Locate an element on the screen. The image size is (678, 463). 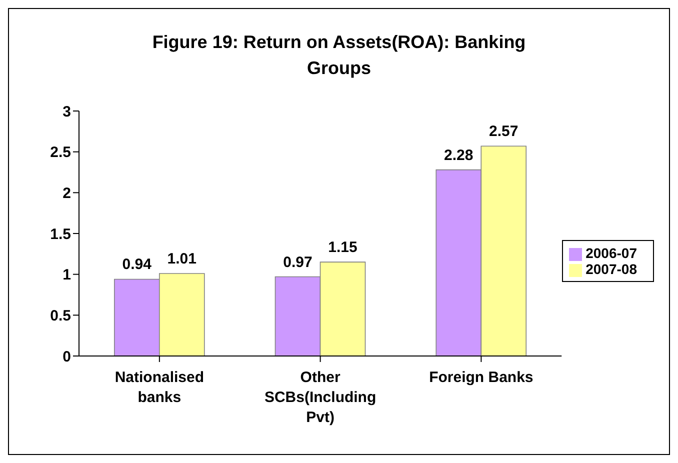
y-tick-label: 2 is located at coordinates (66, 193).